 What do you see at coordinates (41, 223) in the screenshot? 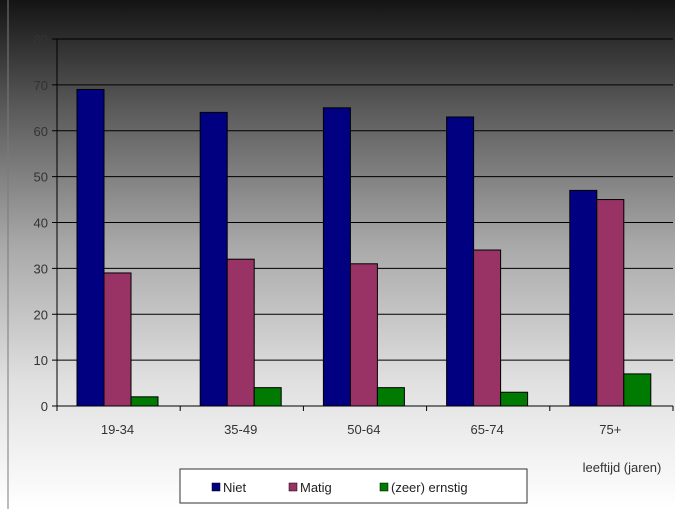
I see `y-tick-label: 40` at bounding box center [41, 223].